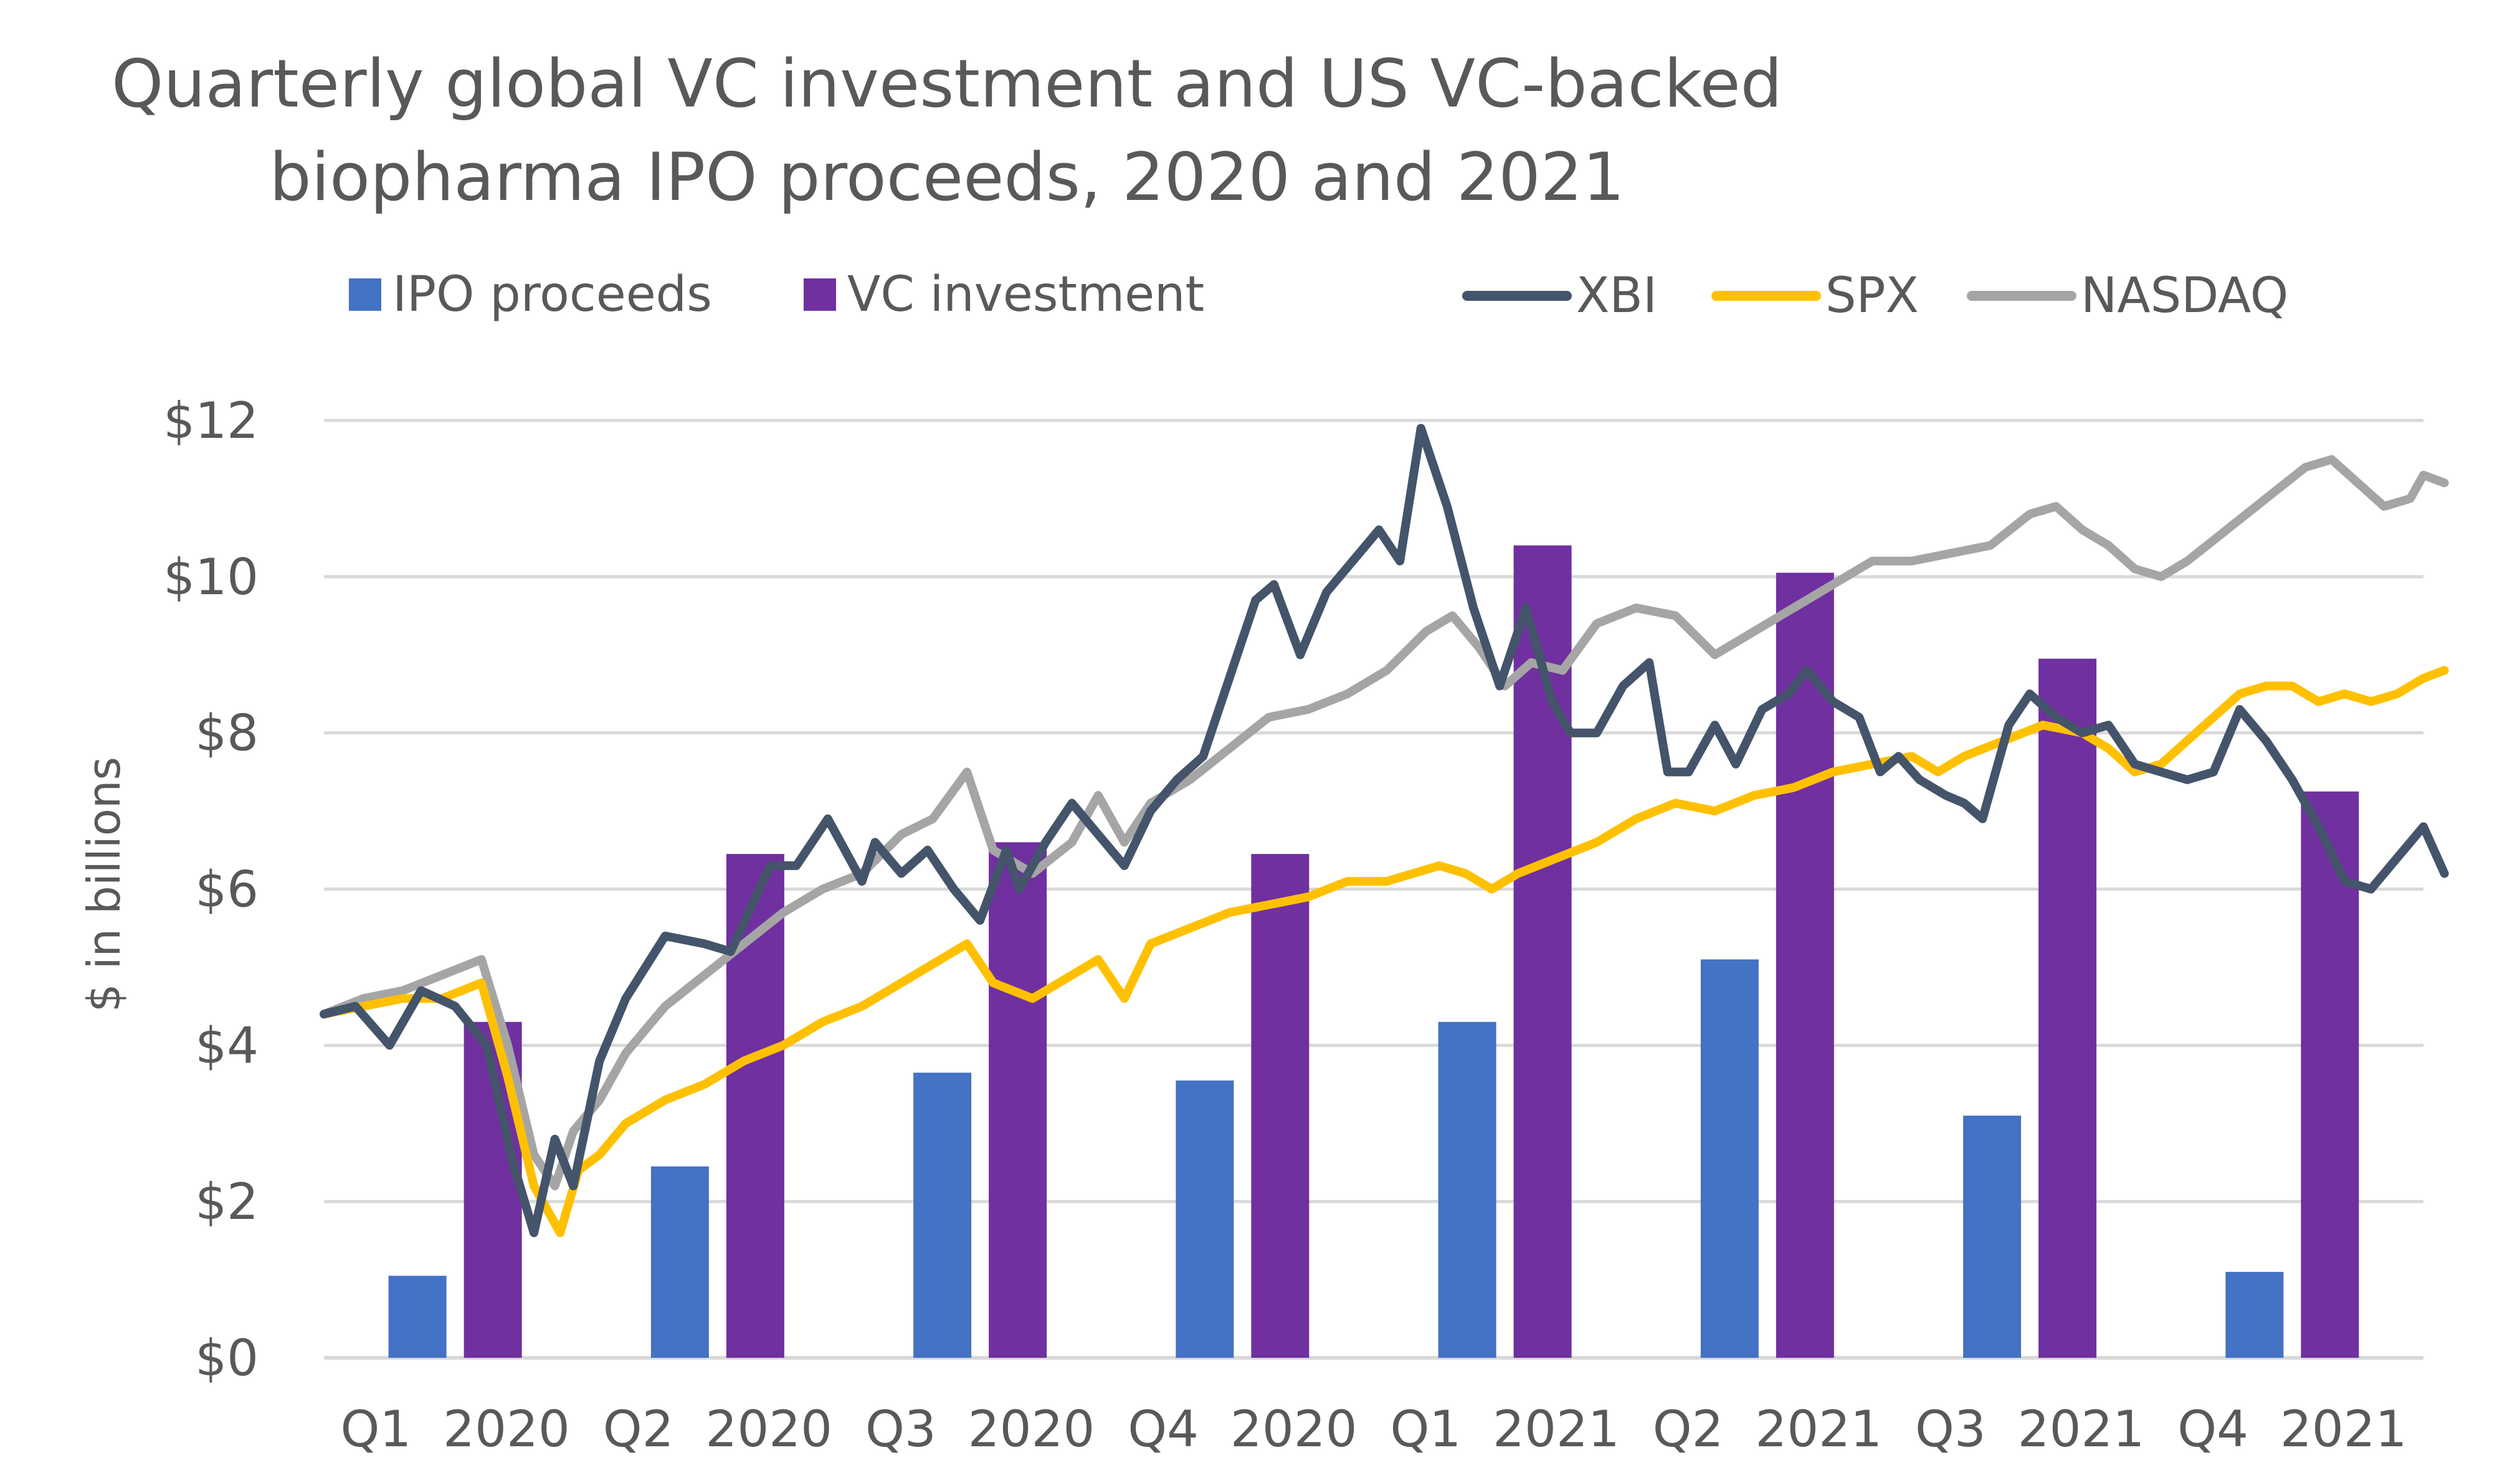  Describe the element at coordinates (552, 295) in the screenshot. I see `legend-label: IPO proceeds` at that location.